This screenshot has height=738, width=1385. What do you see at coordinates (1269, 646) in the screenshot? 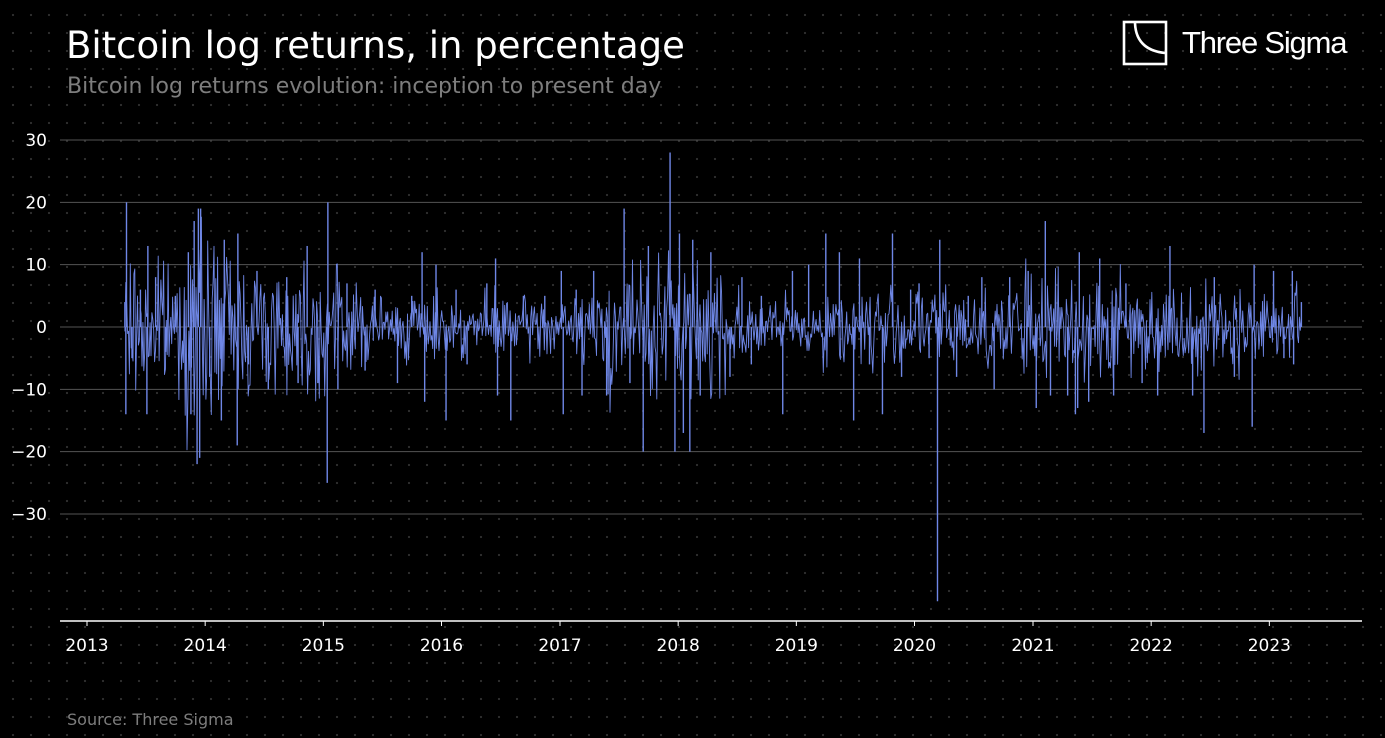
I see `x-tick-label: 2023` at bounding box center [1269, 646].